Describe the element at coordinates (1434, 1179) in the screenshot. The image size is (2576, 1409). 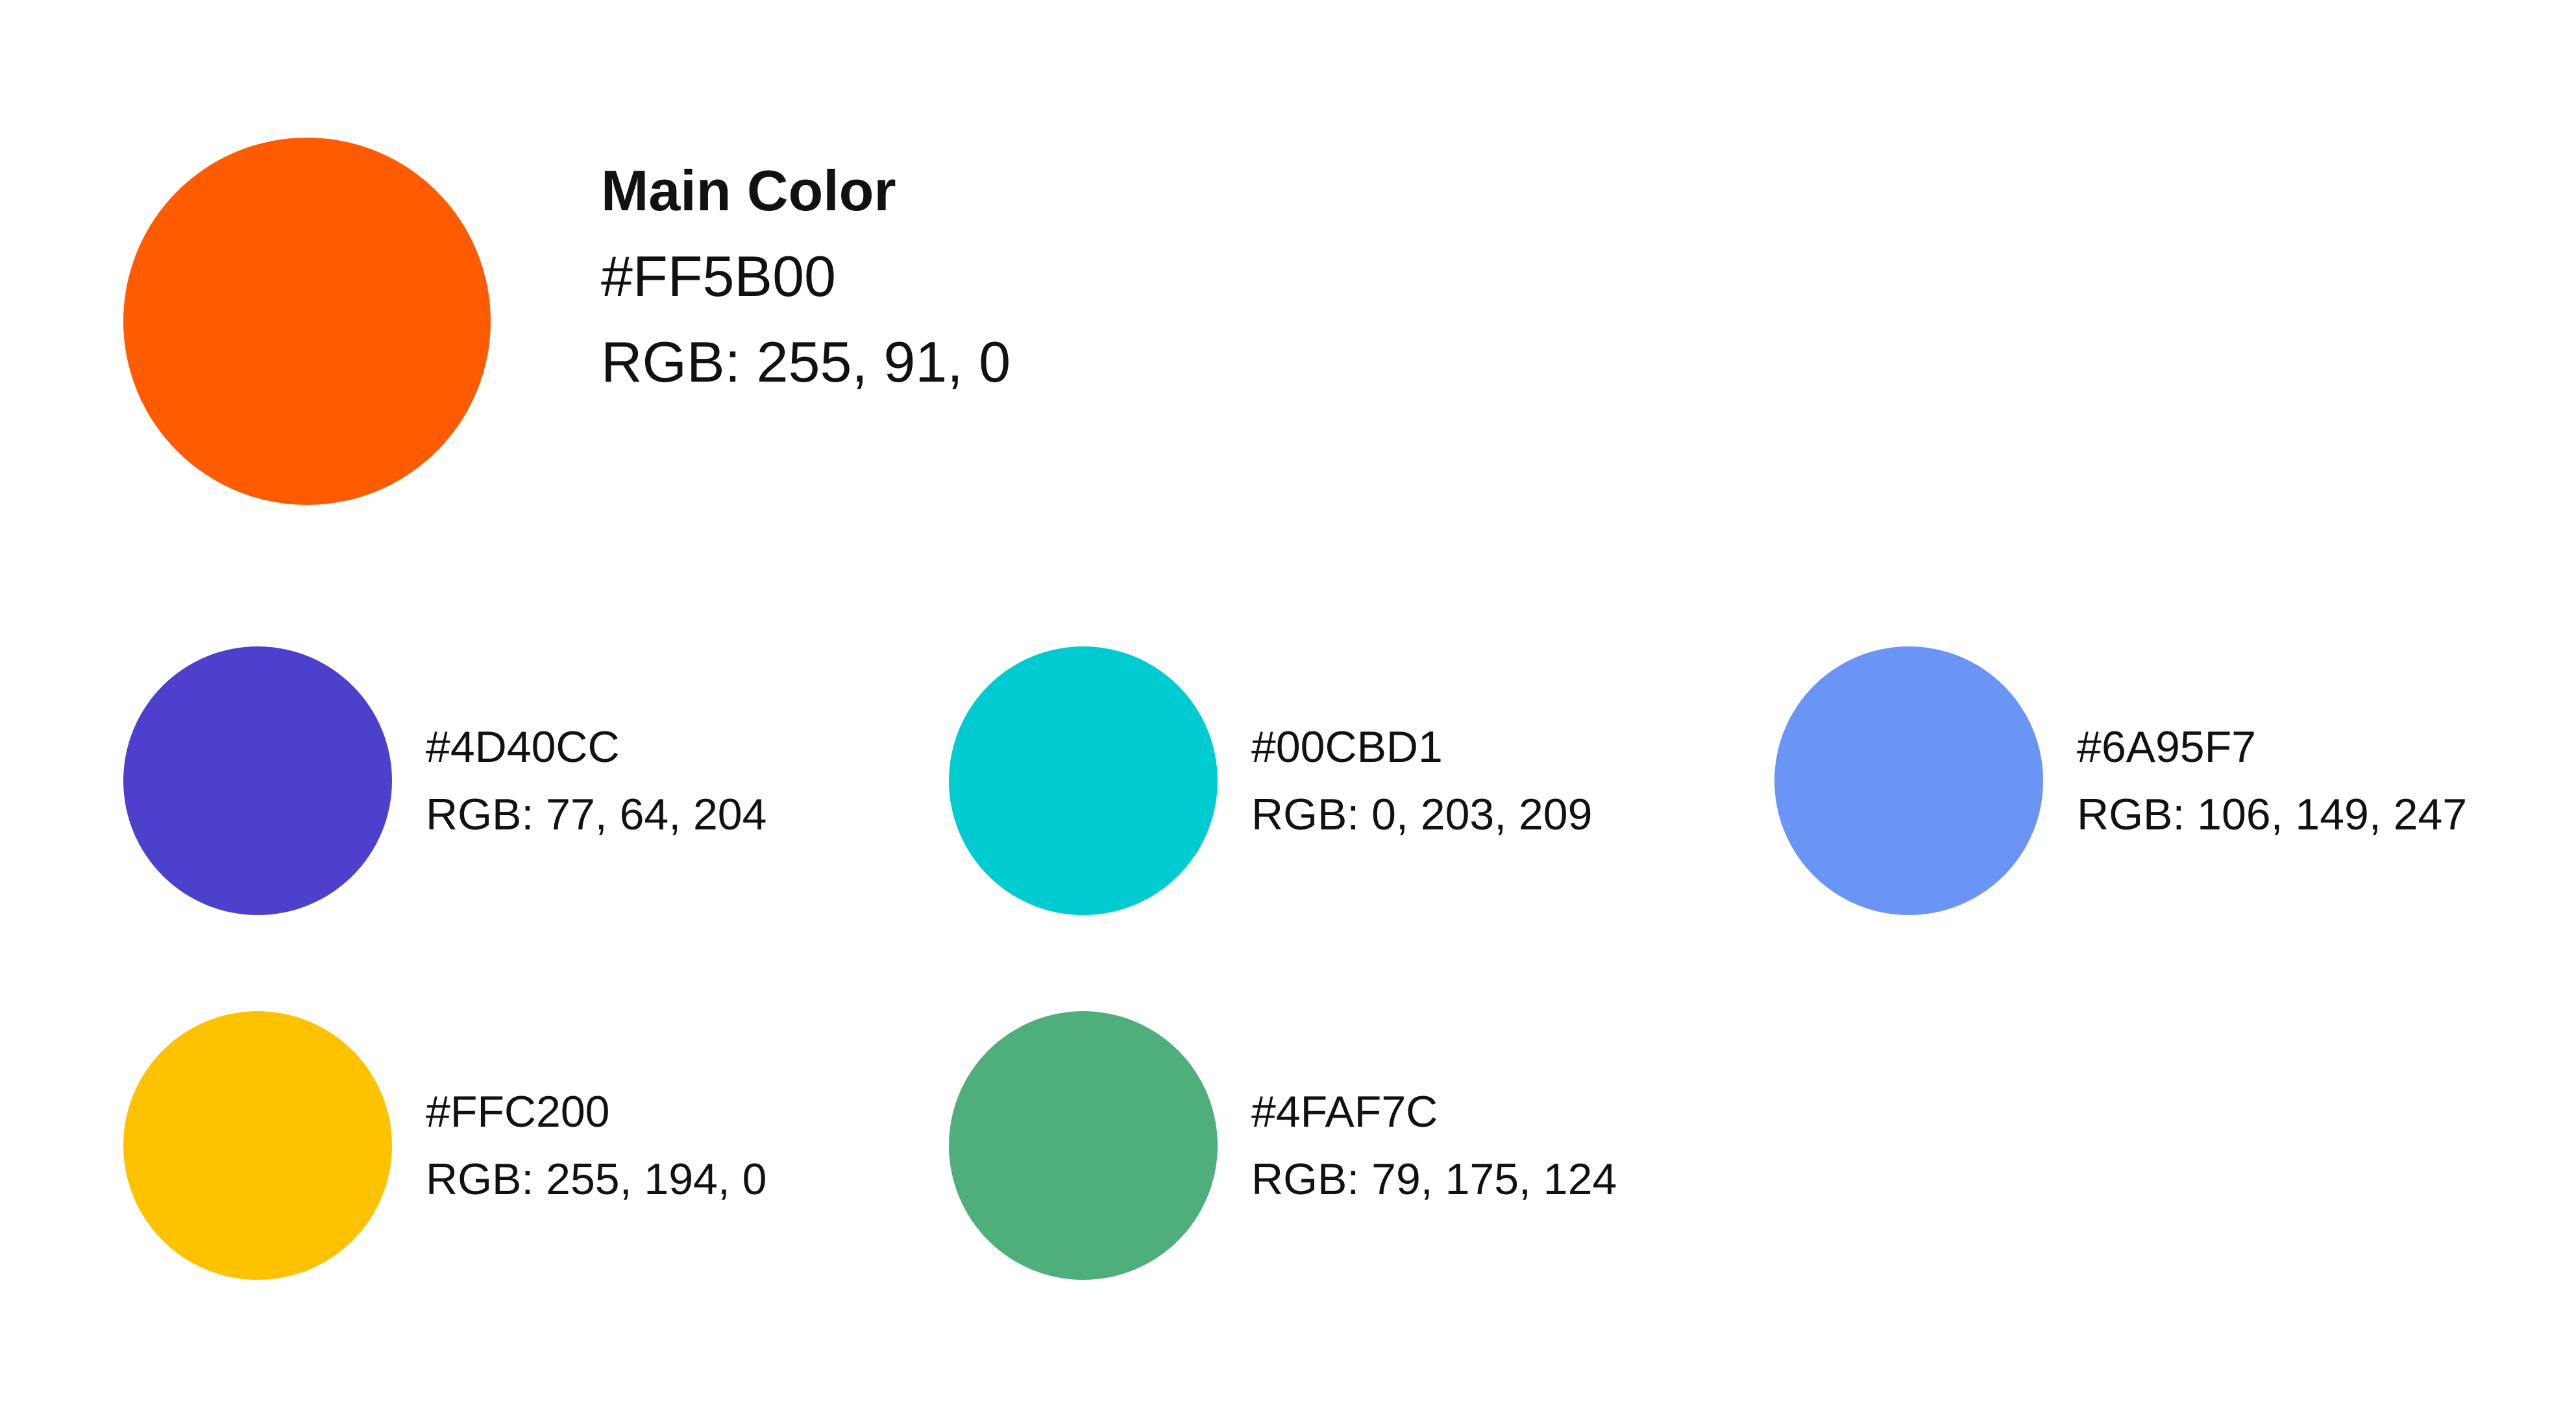
I see `color-rgb: RGB: 79, 175, 124` at that location.